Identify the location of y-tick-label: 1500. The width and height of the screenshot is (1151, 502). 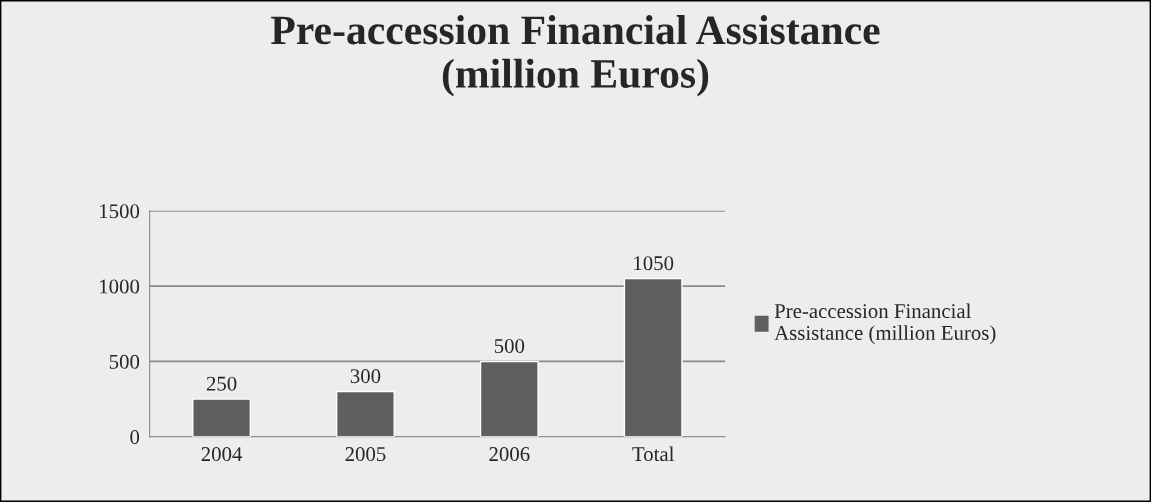
(120, 211).